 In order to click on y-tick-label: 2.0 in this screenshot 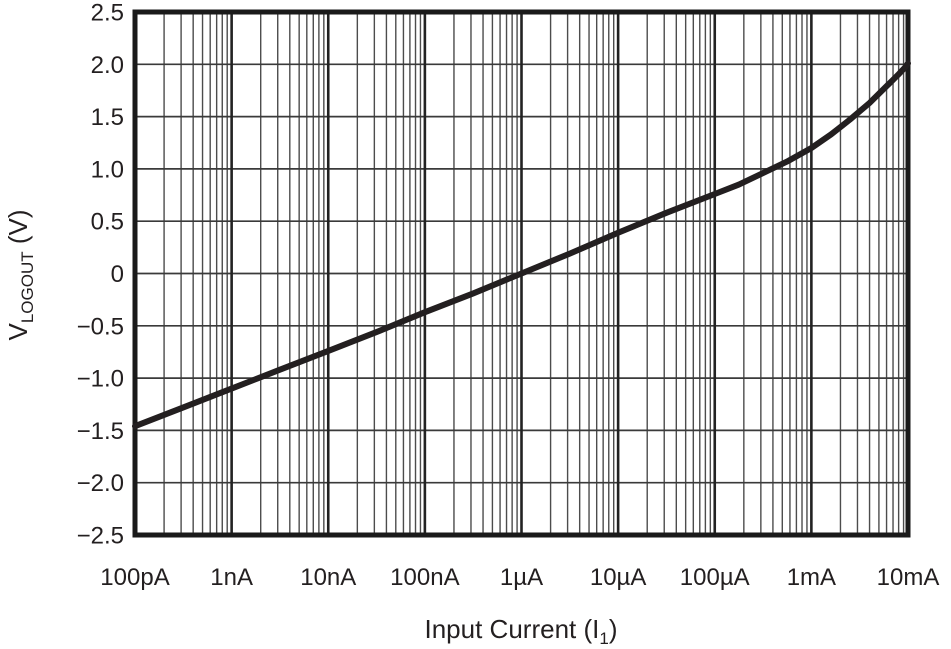, I will do `click(107, 65)`.